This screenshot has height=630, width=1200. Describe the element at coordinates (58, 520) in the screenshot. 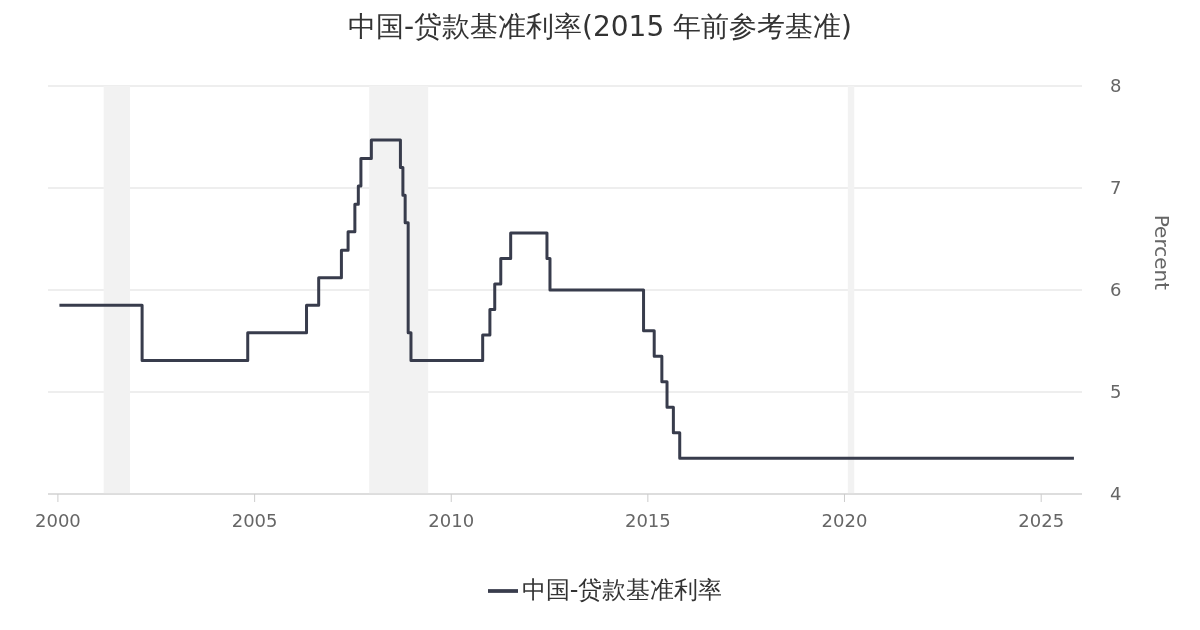

I see `x-tick-label: 2000` at that location.